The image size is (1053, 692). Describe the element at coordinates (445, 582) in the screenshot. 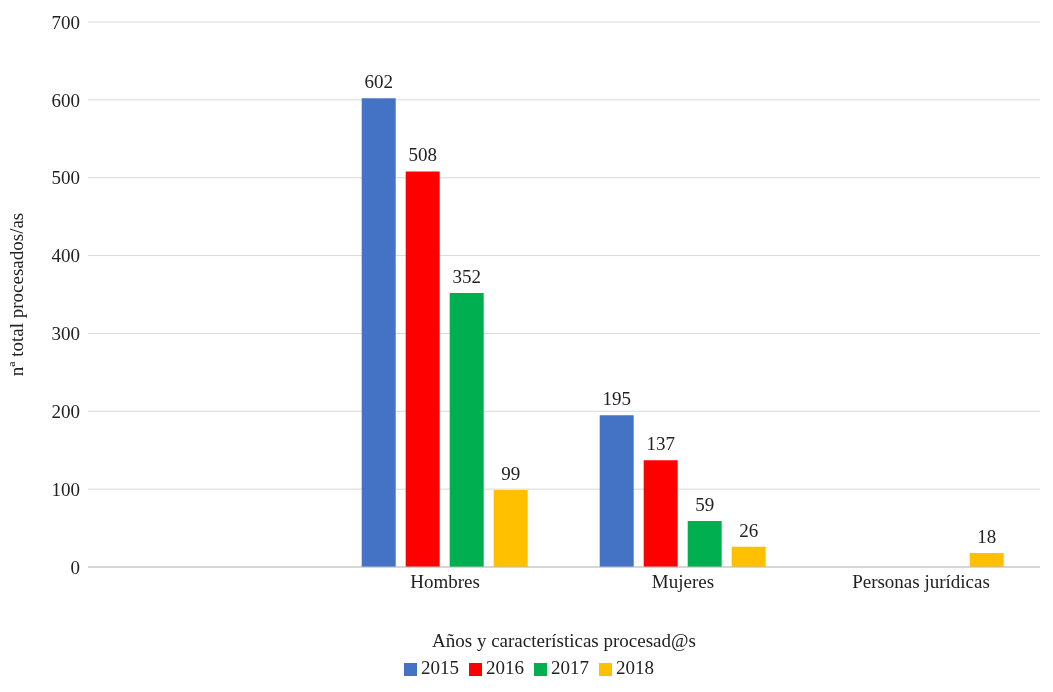

I see `x-tick-label: Hombres` at that location.